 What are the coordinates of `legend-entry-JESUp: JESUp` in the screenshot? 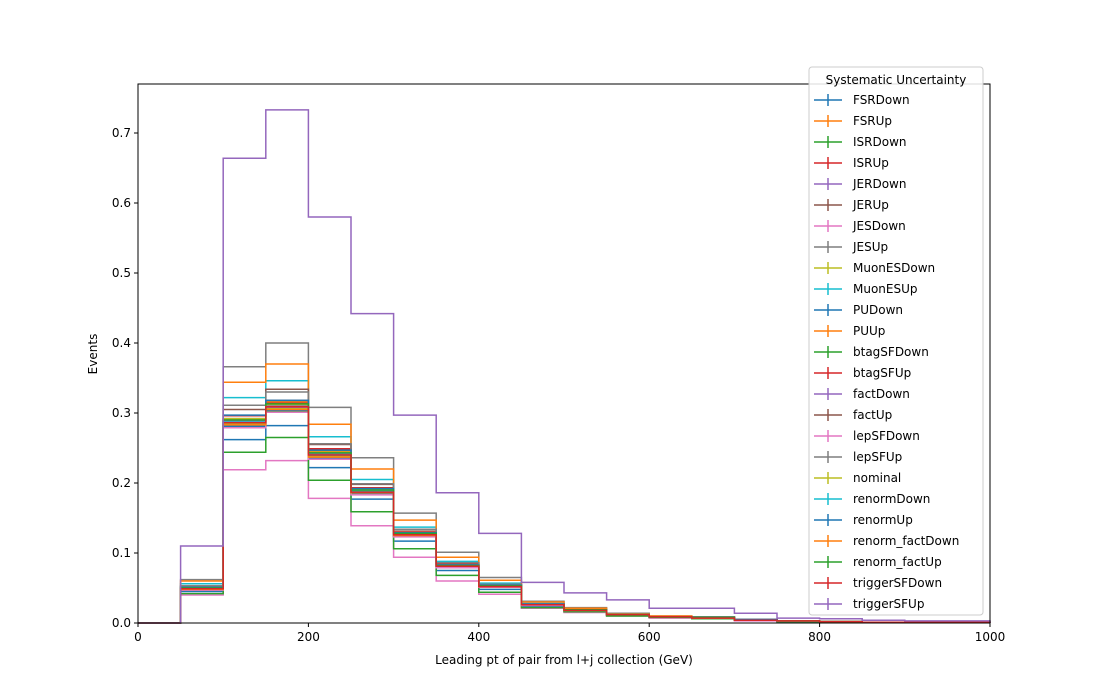 It's located at (851, 247).